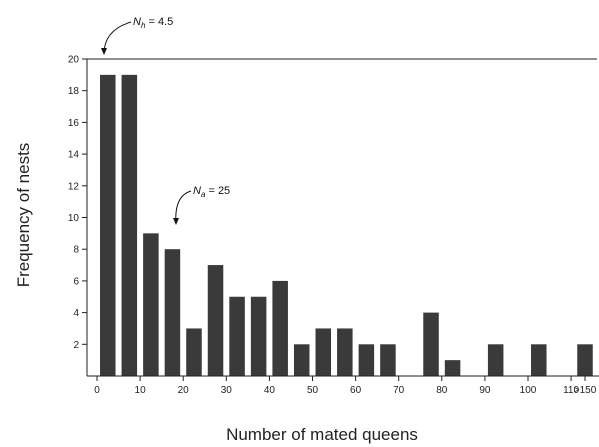  Describe the element at coordinates (76, 281) in the screenshot. I see `y-tick-label-2: 6` at that location.